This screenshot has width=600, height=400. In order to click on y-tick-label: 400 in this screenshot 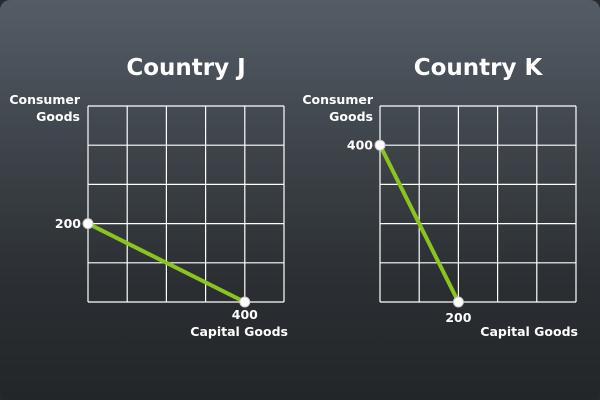, I will do `click(360, 145)`.